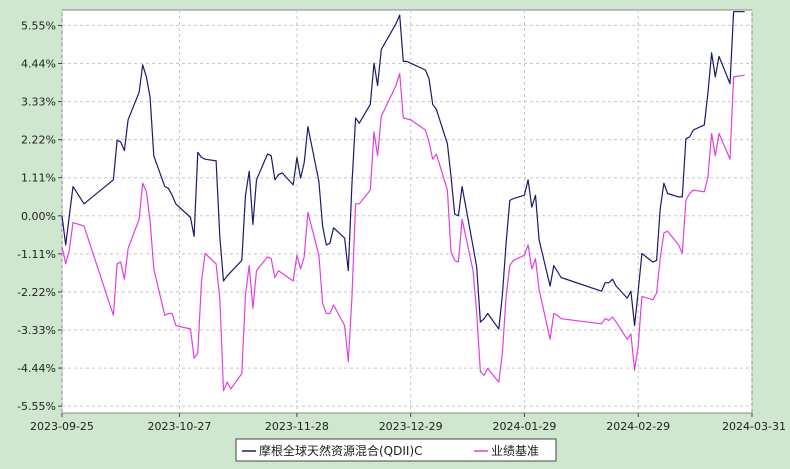 This screenshot has width=790, height=469. What do you see at coordinates (38, 102) in the screenshot?
I see `y-tick-label: 3.33%` at bounding box center [38, 102].